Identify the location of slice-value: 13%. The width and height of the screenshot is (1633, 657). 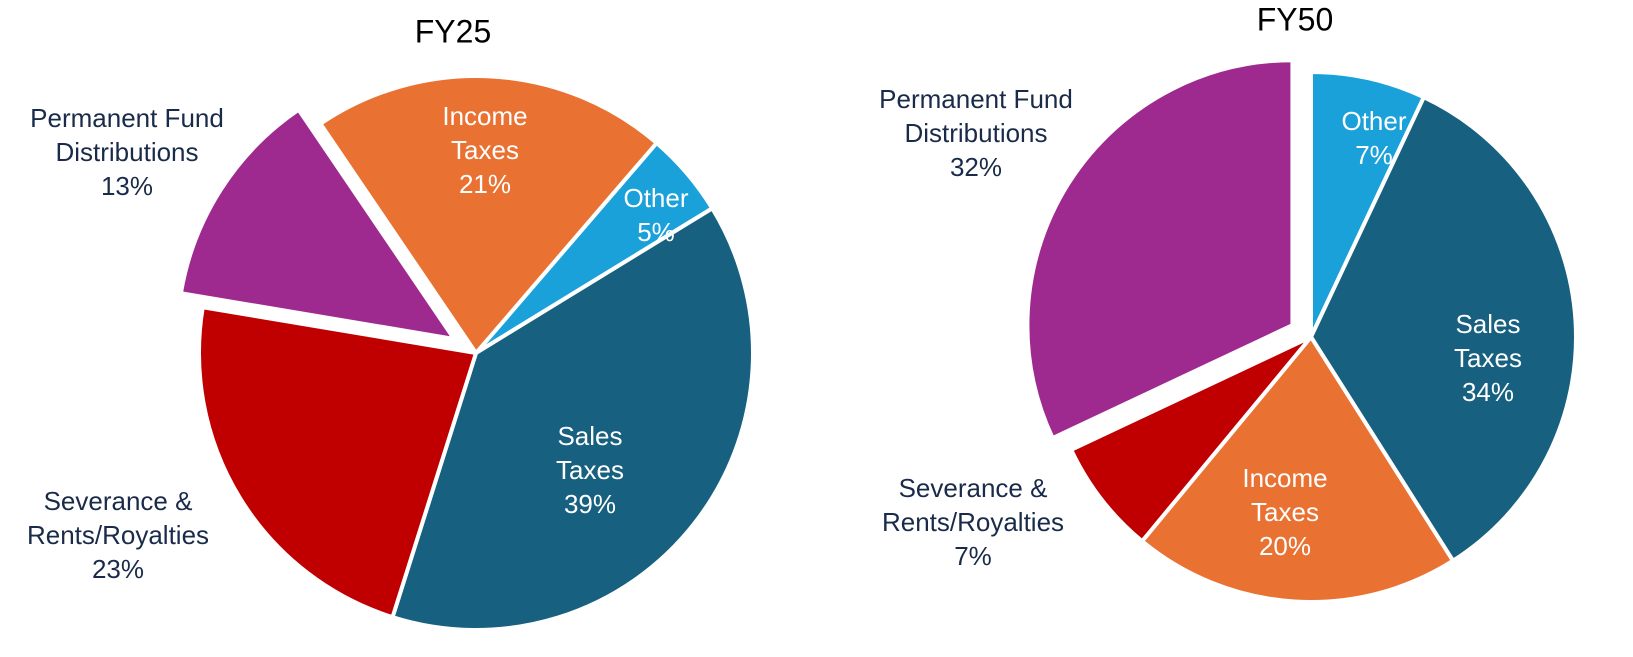
(127, 186).